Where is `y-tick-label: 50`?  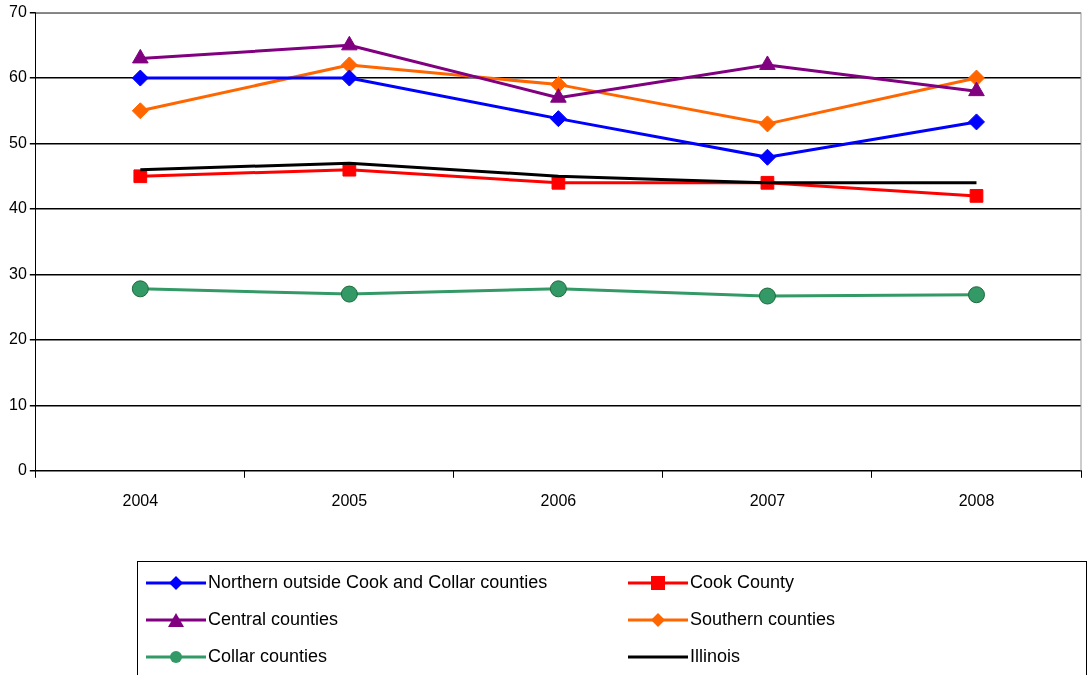 y-tick-label: 50 is located at coordinates (18, 142).